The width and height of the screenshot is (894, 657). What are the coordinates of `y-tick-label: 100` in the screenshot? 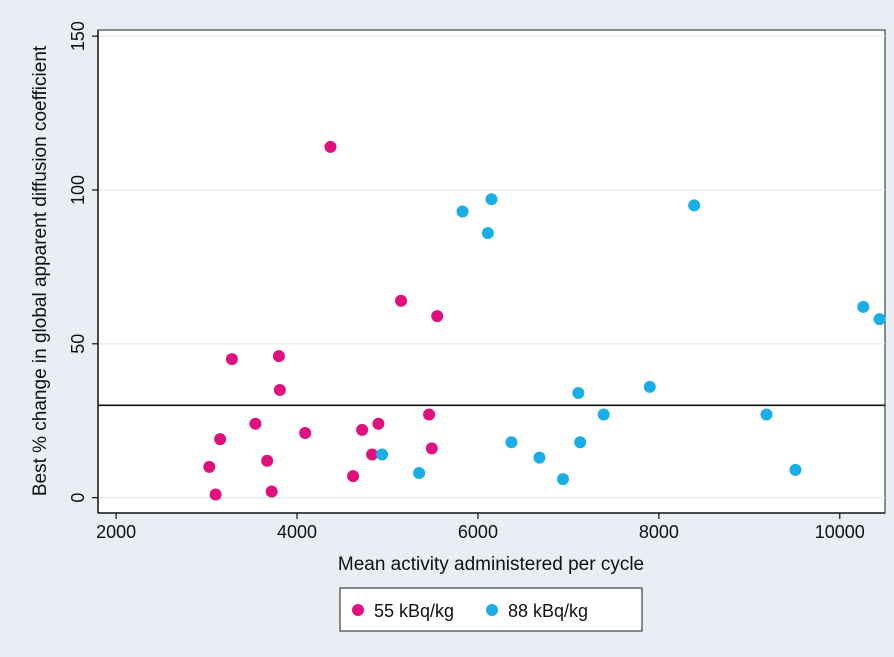 It's located at (78, 190).